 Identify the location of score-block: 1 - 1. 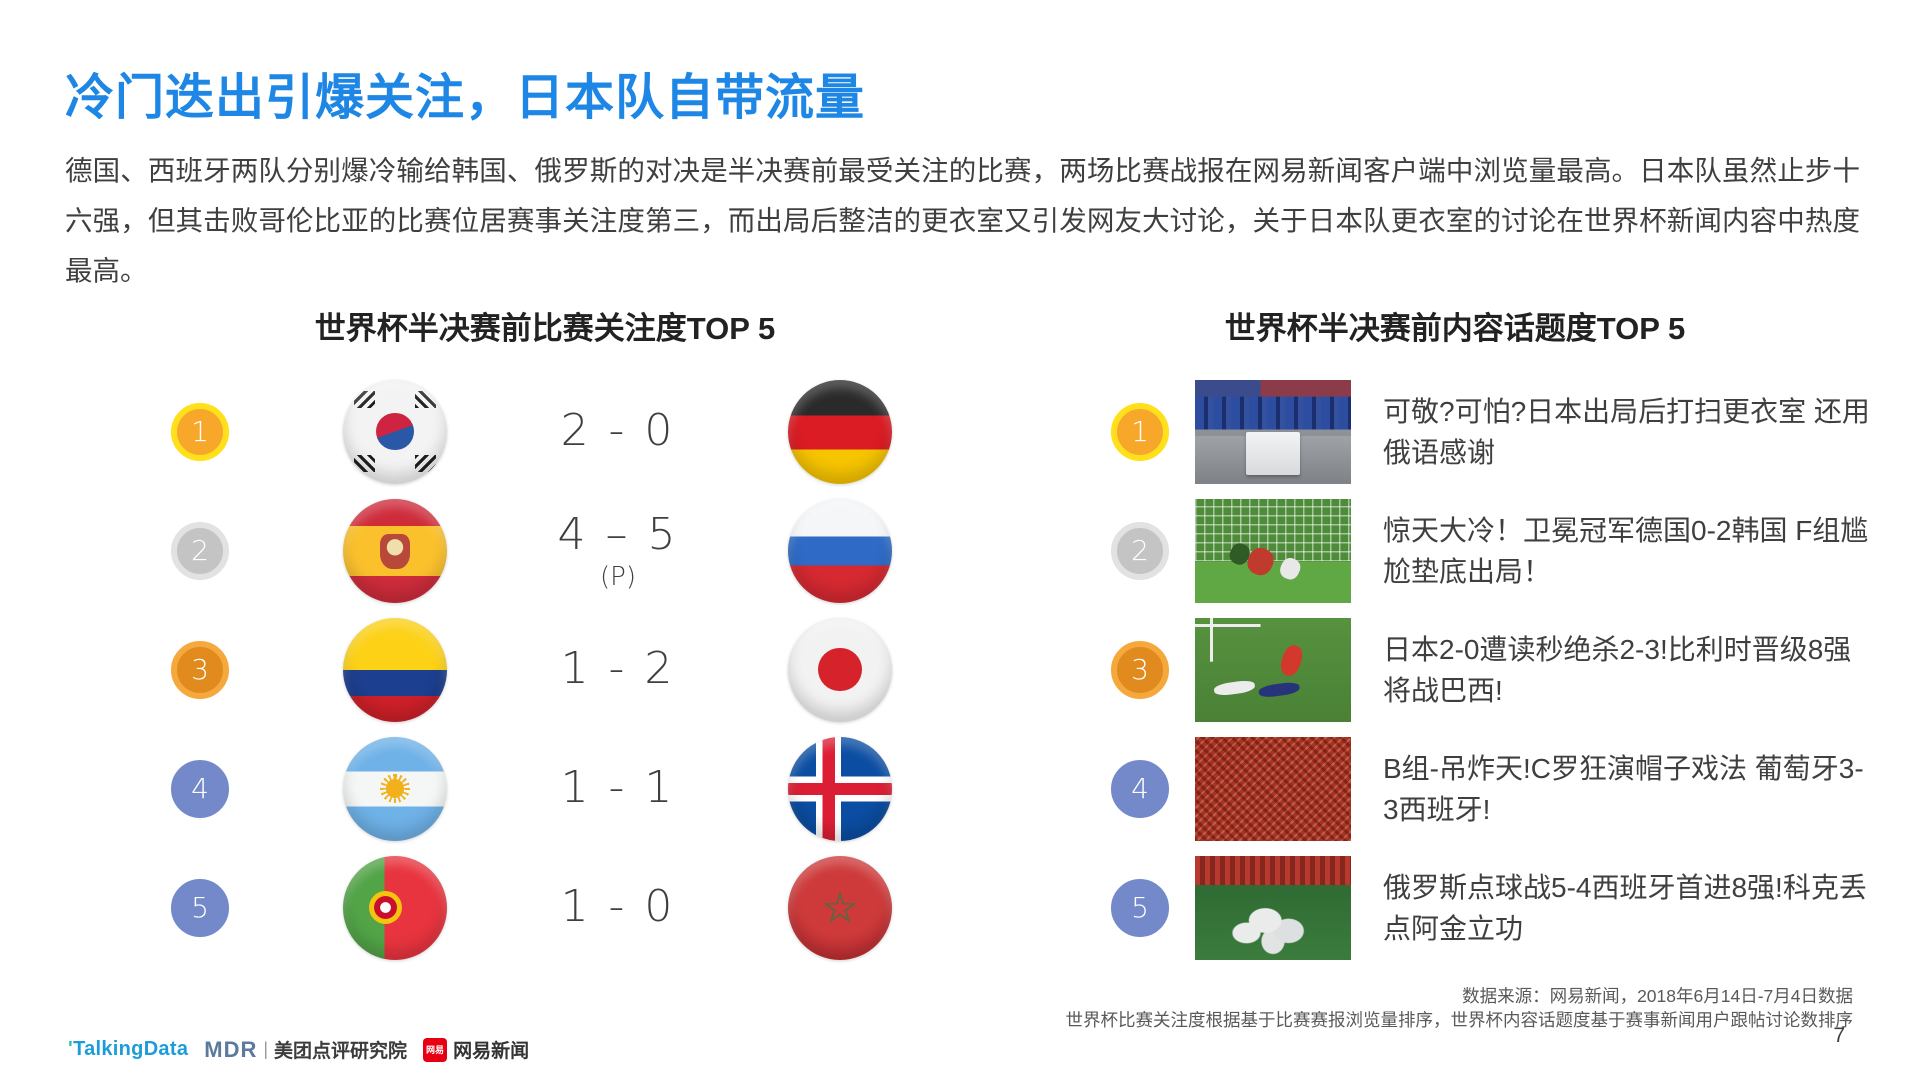
(618, 788).